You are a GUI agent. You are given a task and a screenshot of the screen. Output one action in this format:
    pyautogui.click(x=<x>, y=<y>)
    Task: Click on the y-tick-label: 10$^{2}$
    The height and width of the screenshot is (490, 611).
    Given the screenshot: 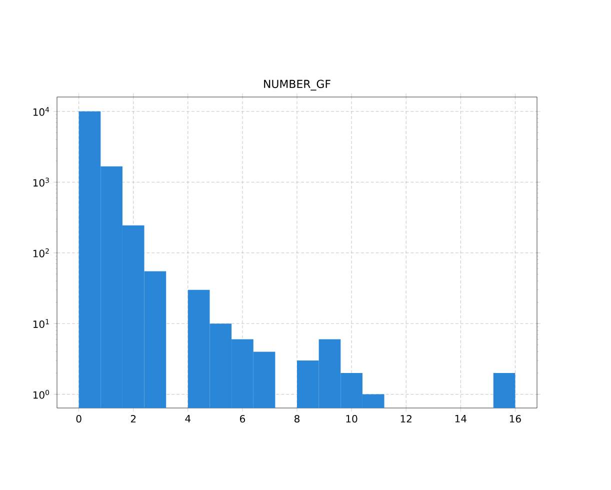 What is the action you would take?
    pyautogui.click(x=41, y=253)
    